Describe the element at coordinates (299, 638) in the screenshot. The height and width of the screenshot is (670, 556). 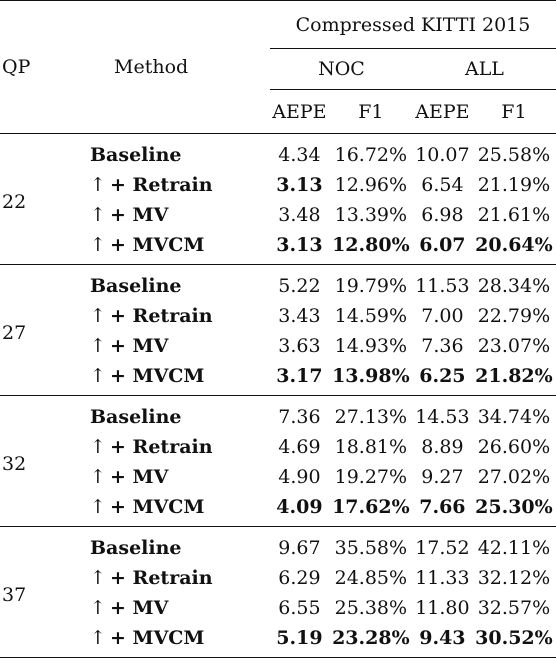
I see `noc-aepe-cell: 5.19` at that location.